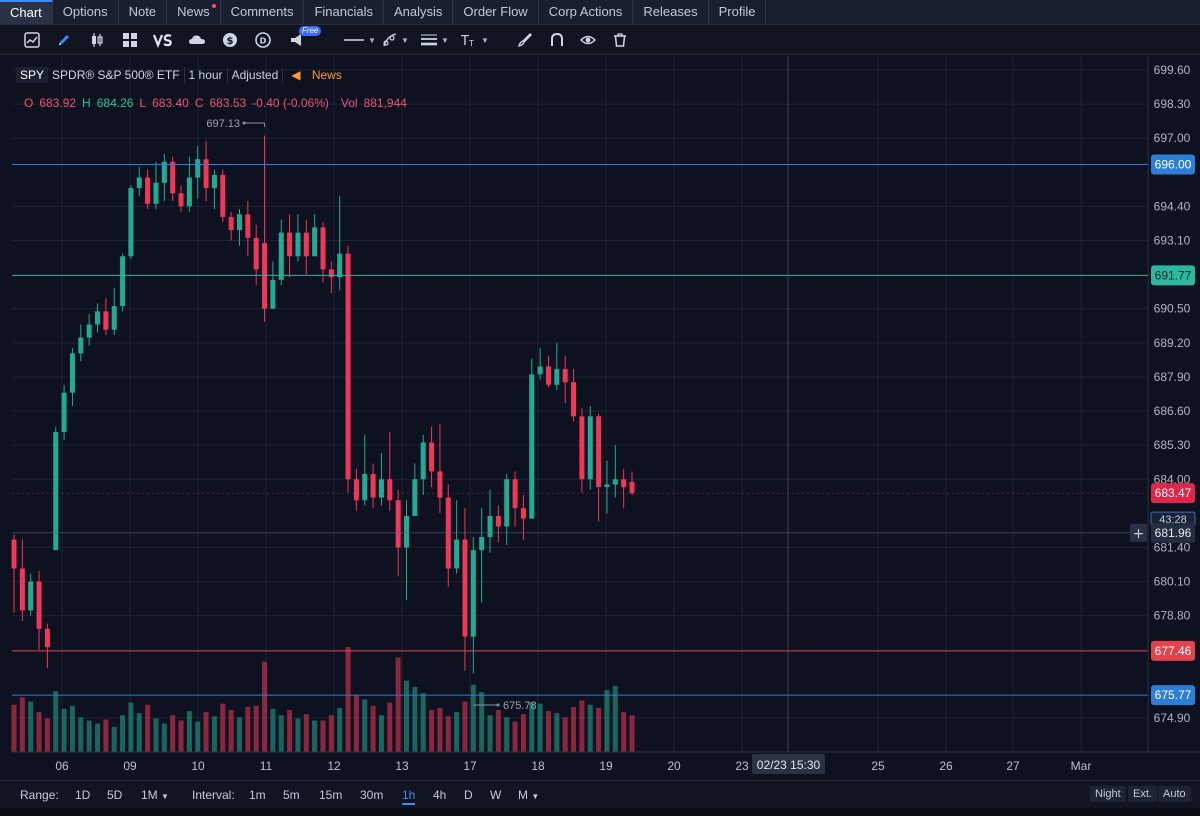 The width and height of the screenshot is (1200, 816). What do you see at coordinates (409, 796) in the screenshot?
I see `interval-1h: 1h` at bounding box center [409, 796].